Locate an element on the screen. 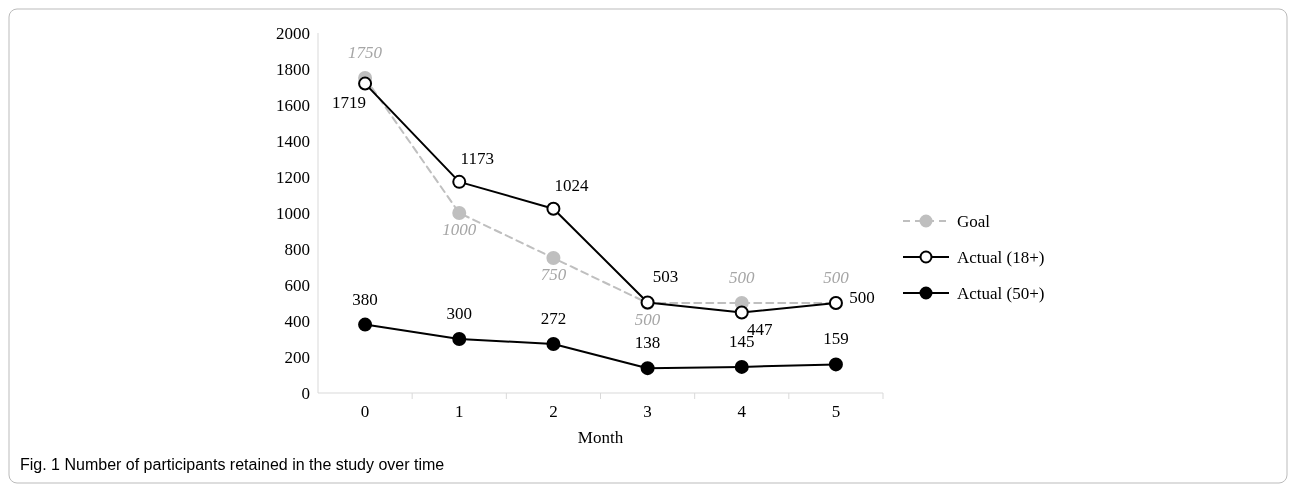  y-tick-label: 1000 is located at coordinates (293, 213).